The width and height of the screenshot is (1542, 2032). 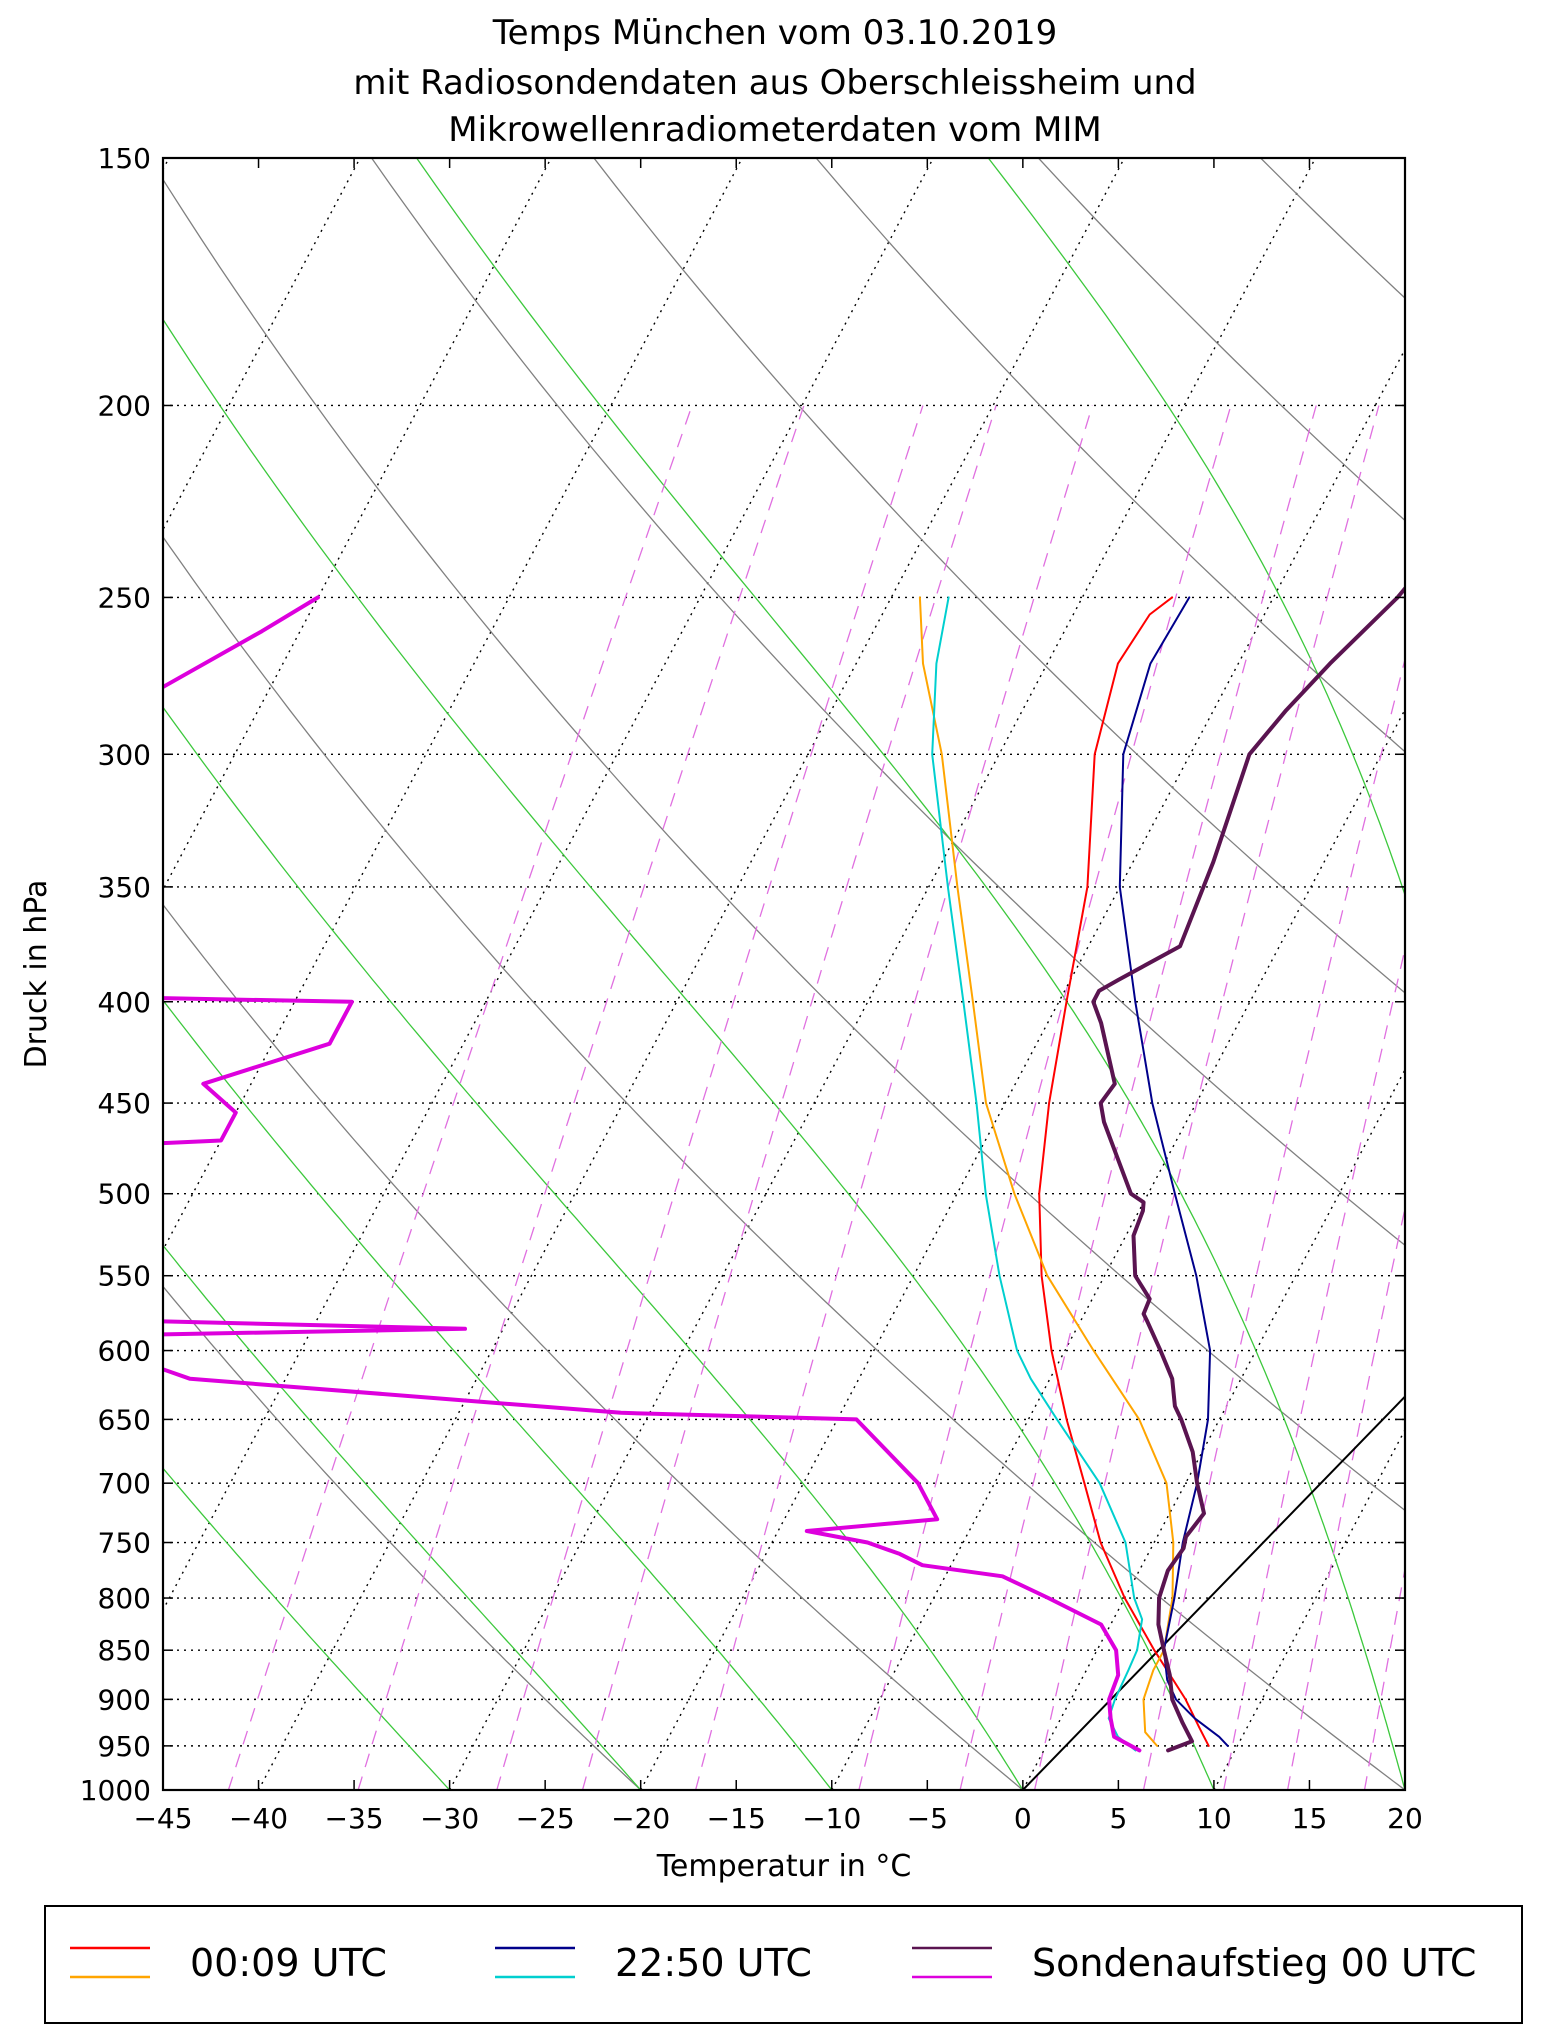 I want to click on x-tick-label: −30, so click(x=449, y=1818).